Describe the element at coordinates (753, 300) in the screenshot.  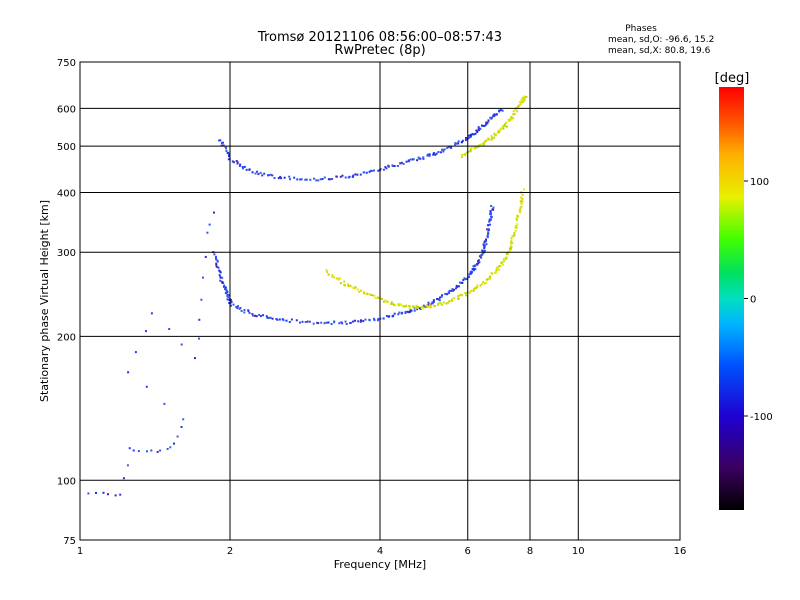
I see `colorbar-tick-label: 0` at that location.